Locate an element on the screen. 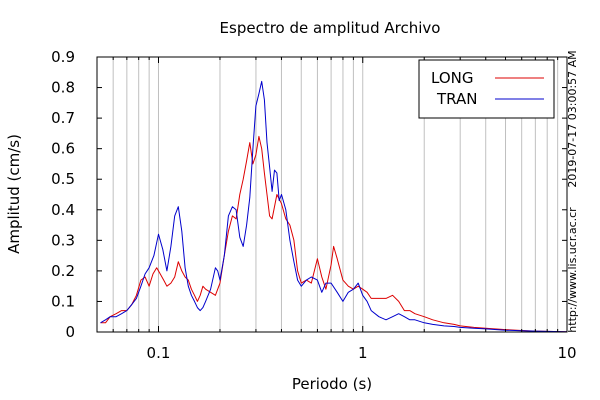  legend-box is located at coordinates (486, 89).